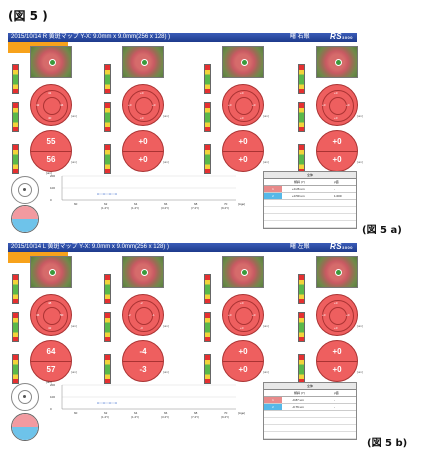 This screenshot has height=476, width=429. What do you see at coordinates (51, 151) in the screenshot?
I see `hemisphere-thickness-circle: 55 56` at bounding box center [51, 151].